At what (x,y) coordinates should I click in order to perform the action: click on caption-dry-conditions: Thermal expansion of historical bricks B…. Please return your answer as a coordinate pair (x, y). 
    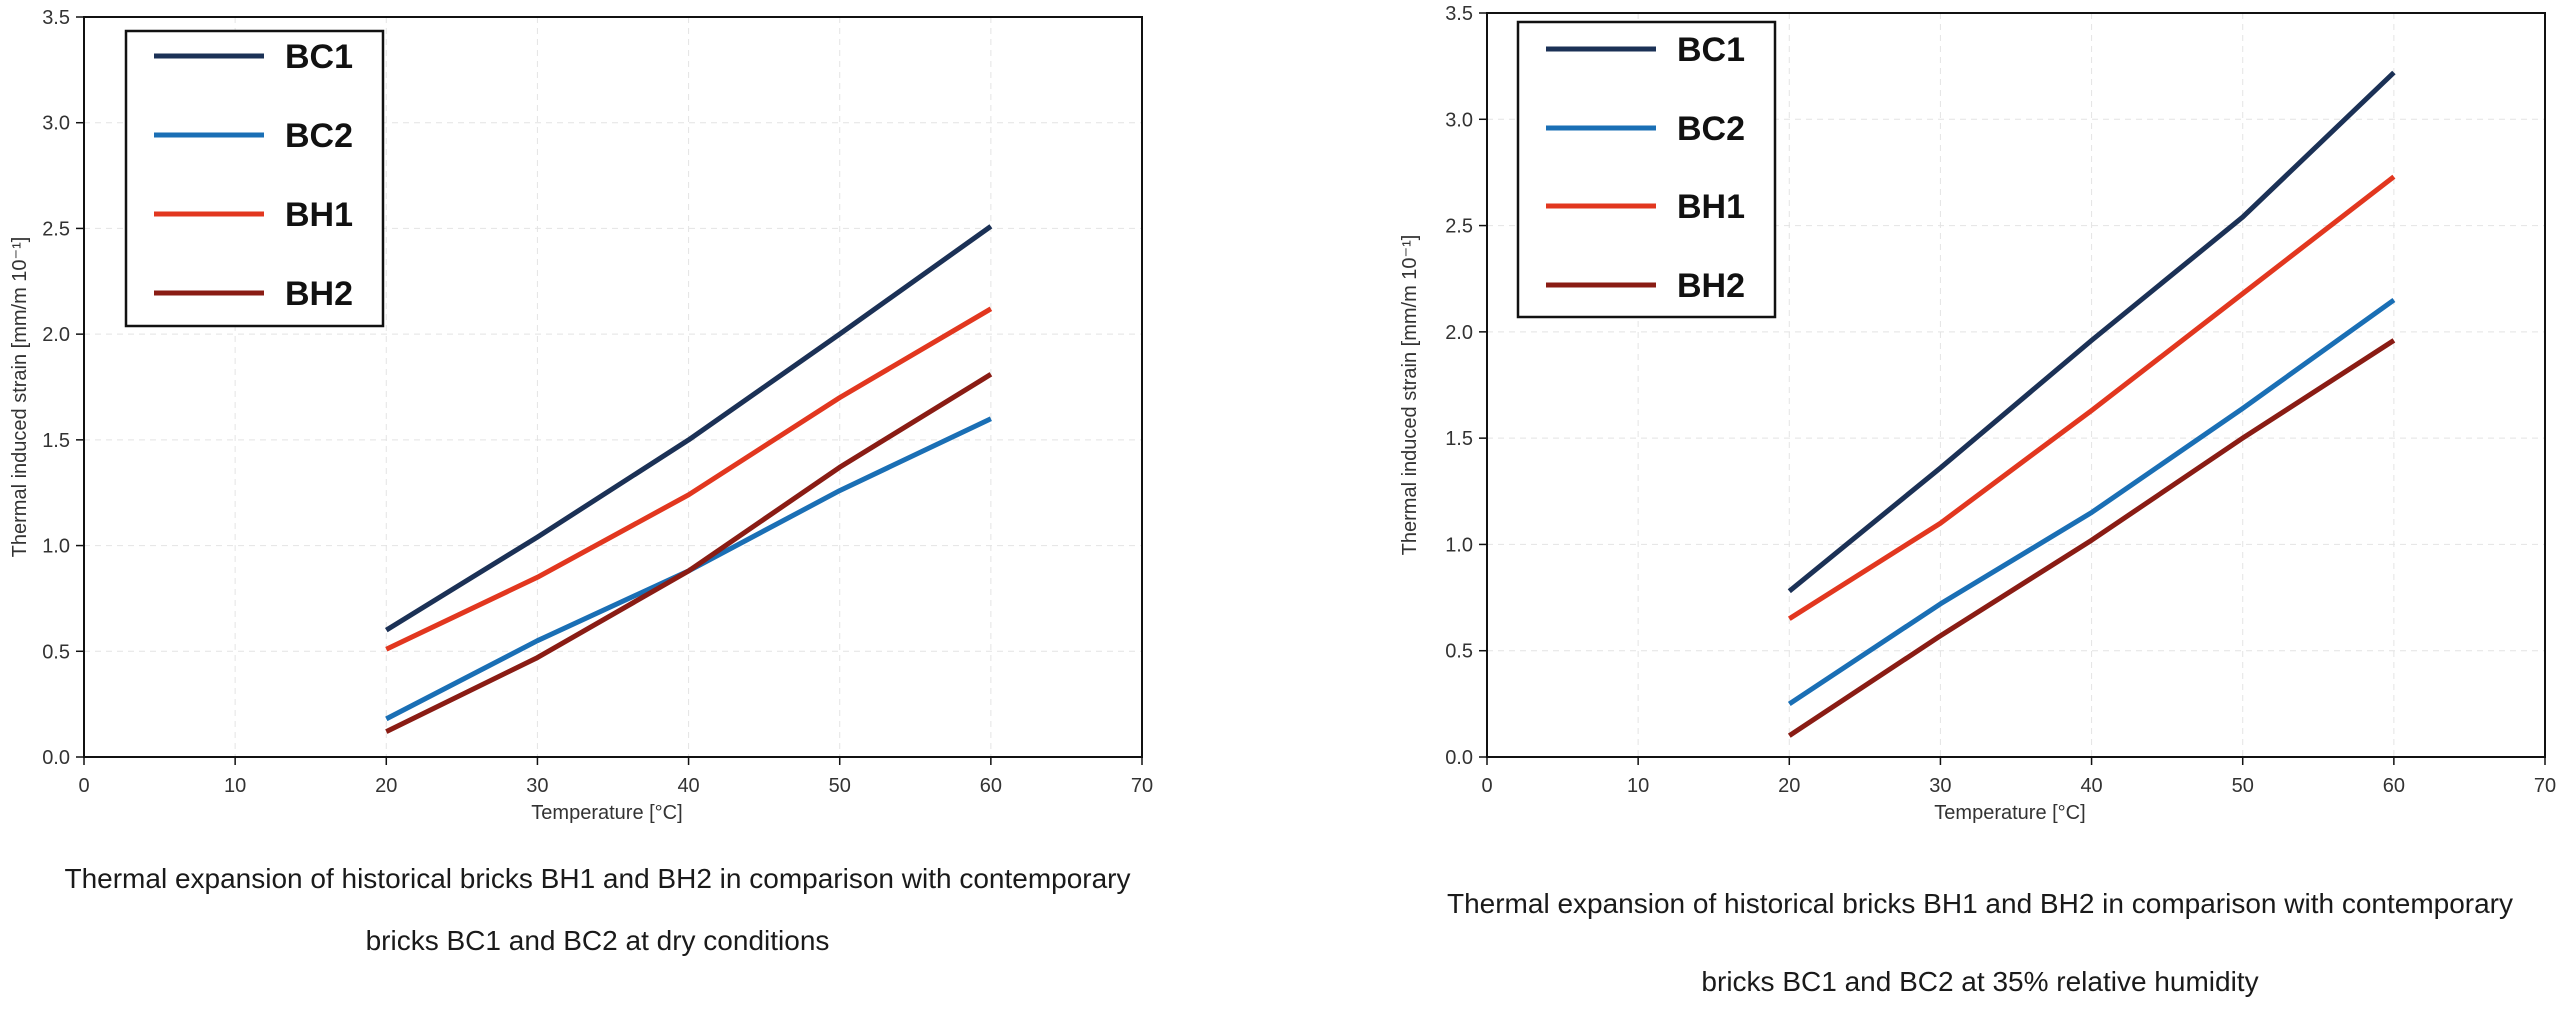
    Looking at the image, I should click on (597, 910).